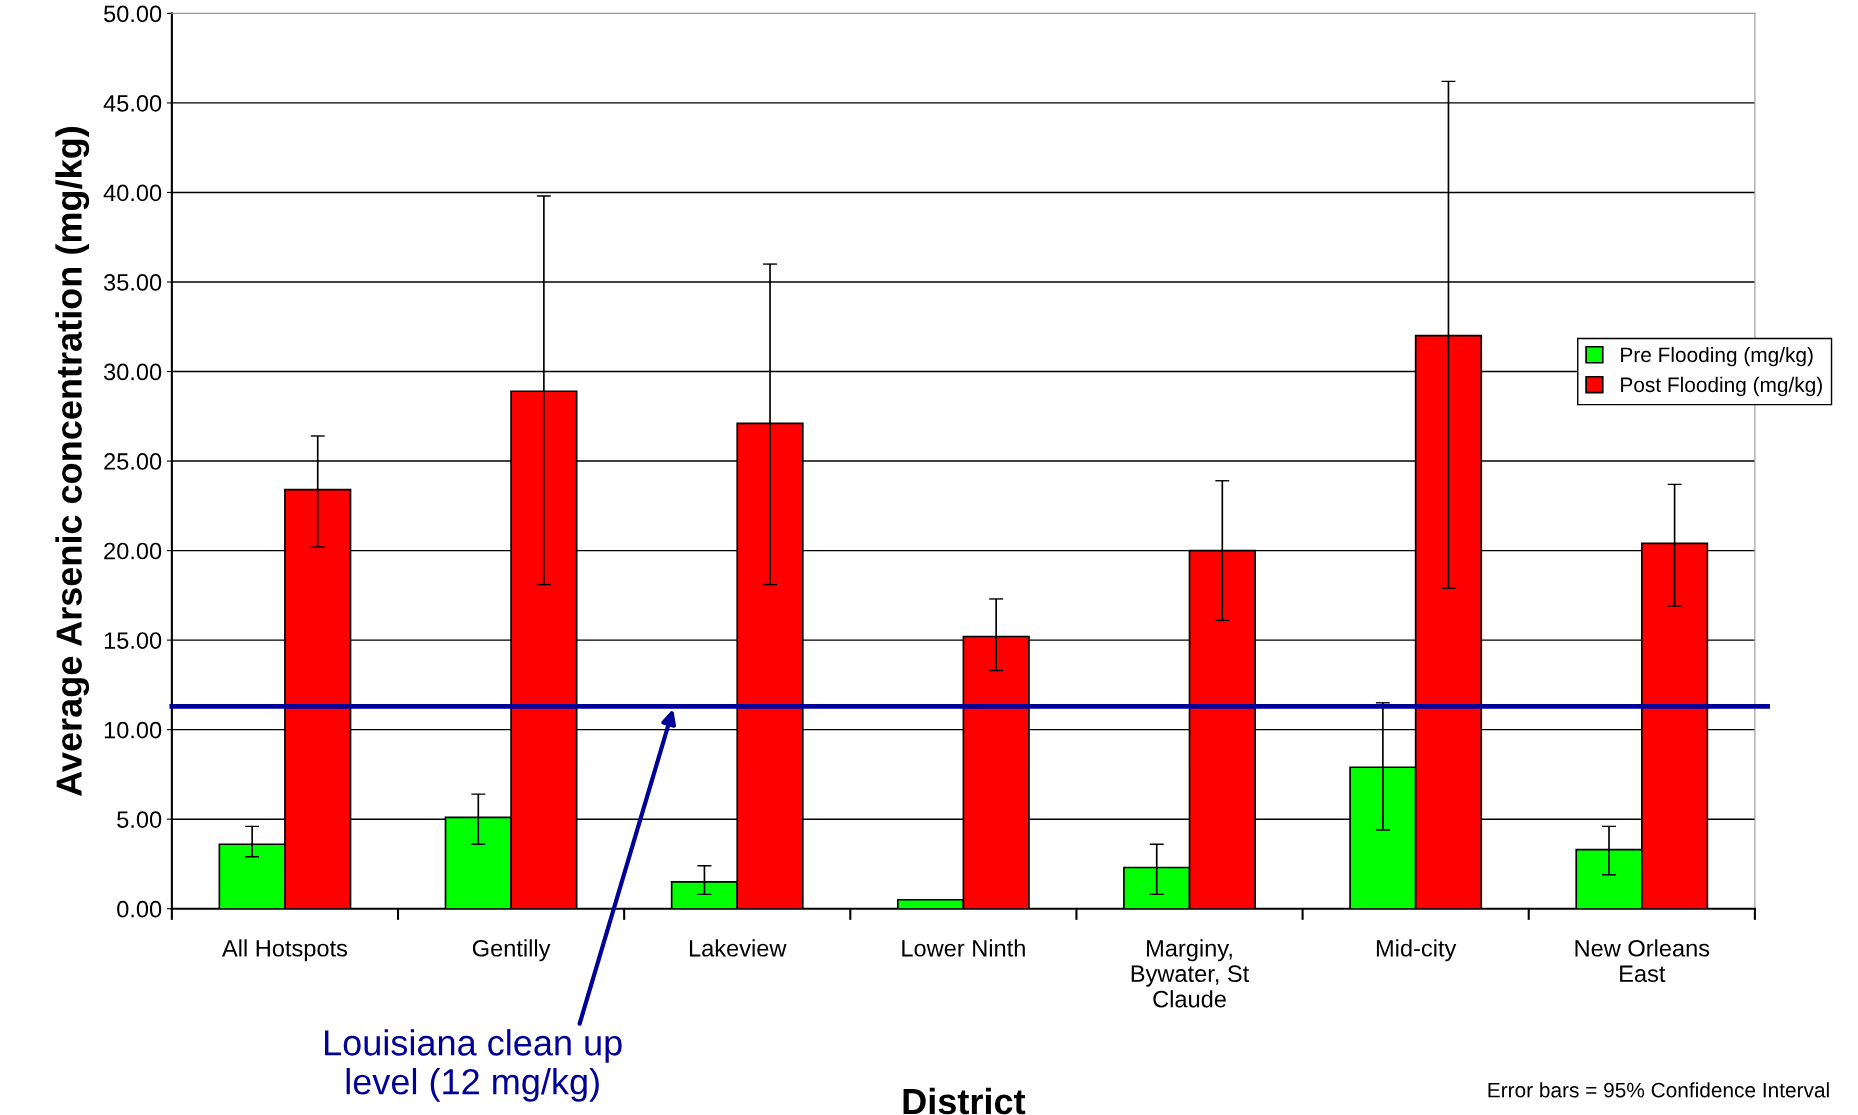  I want to click on y-tick-label: 25.00, so click(133, 461).